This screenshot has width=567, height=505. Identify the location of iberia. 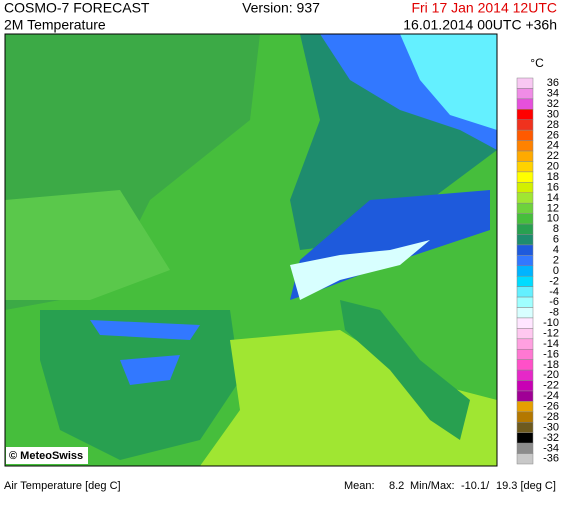
(140, 385).